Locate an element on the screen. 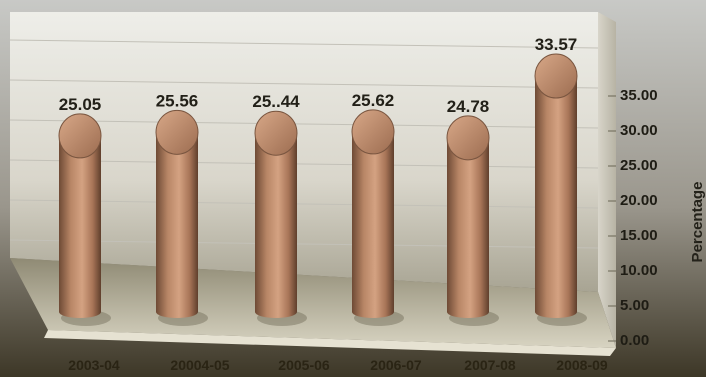 This screenshot has width=706, height=377. x-tick-label: 2006-07 is located at coordinates (396, 365).